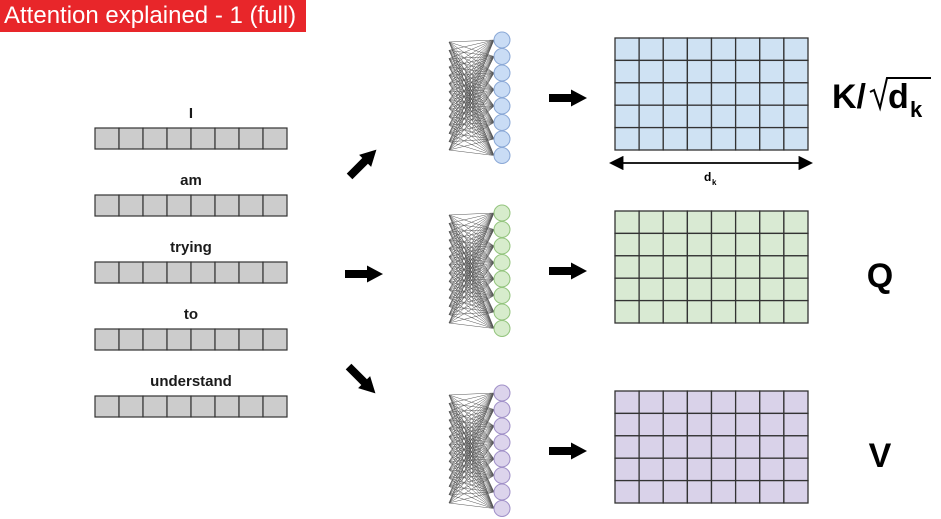  What do you see at coordinates (191, 194) in the screenshot?
I see `word-embedding-1: am` at bounding box center [191, 194].